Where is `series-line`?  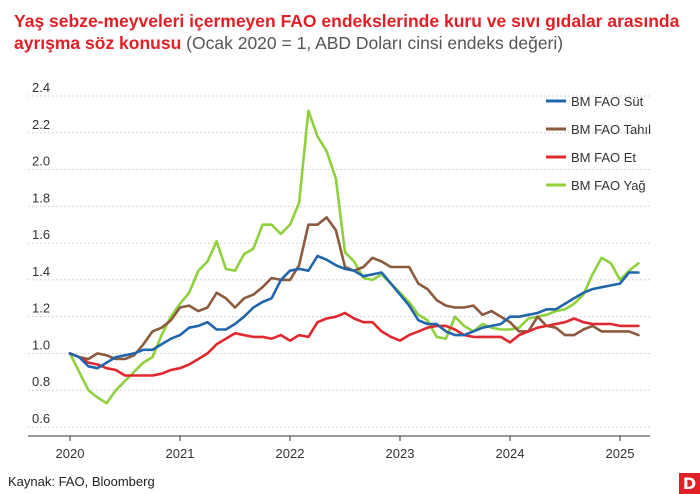
series-line is located at coordinates (354, 344).